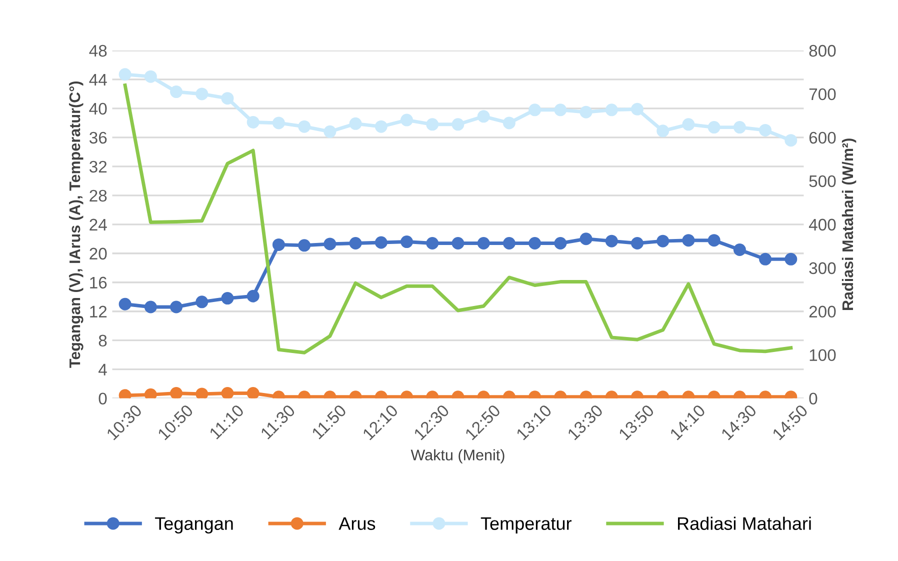 This screenshot has height=561, width=898. Describe the element at coordinates (98, 224) in the screenshot. I see `y-tick-label: 24` at that location.